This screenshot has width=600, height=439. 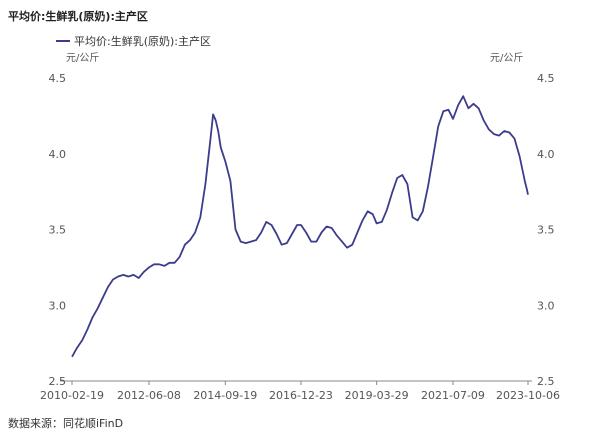 What do you see at coordinates (58, 154) in the screenshot?
I see `y-tick-left-label: 4.0` at bounding box center [58, 154].